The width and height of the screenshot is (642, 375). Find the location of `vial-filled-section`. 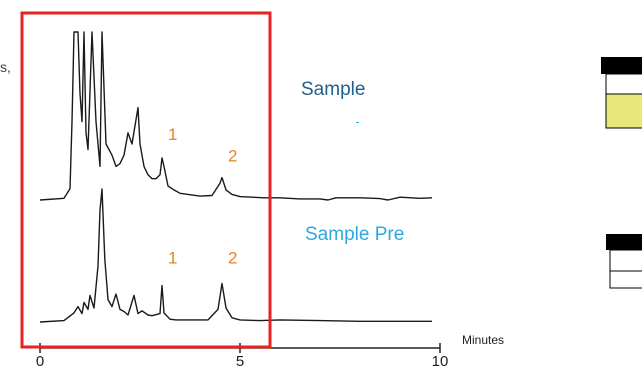

vial-filled-section is located at coordinates (623, 111).